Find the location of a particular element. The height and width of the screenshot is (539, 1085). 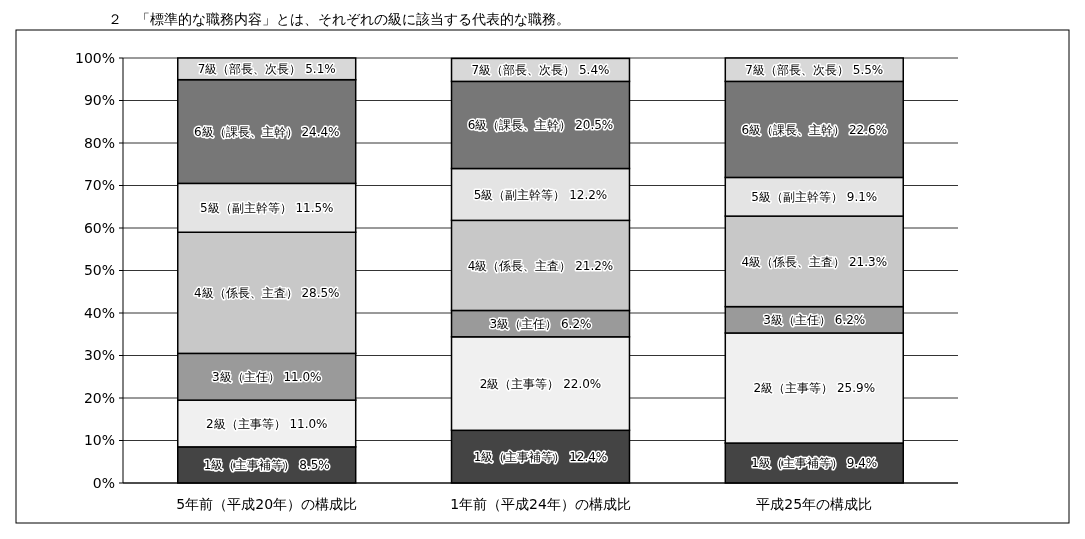

text: 2級（主事等） 25.9% is located at coordinates (814, 388).